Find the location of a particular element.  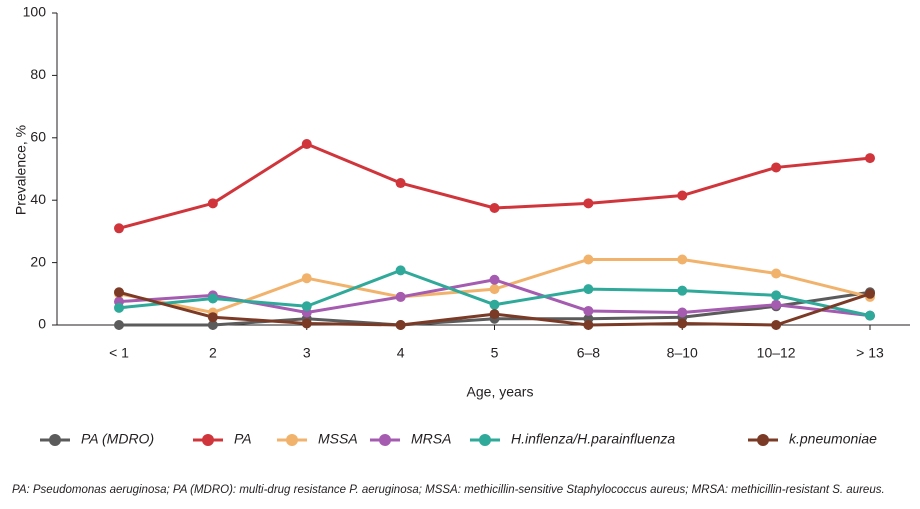

x-tick-label: 5 is located at coordinates (495, 353).